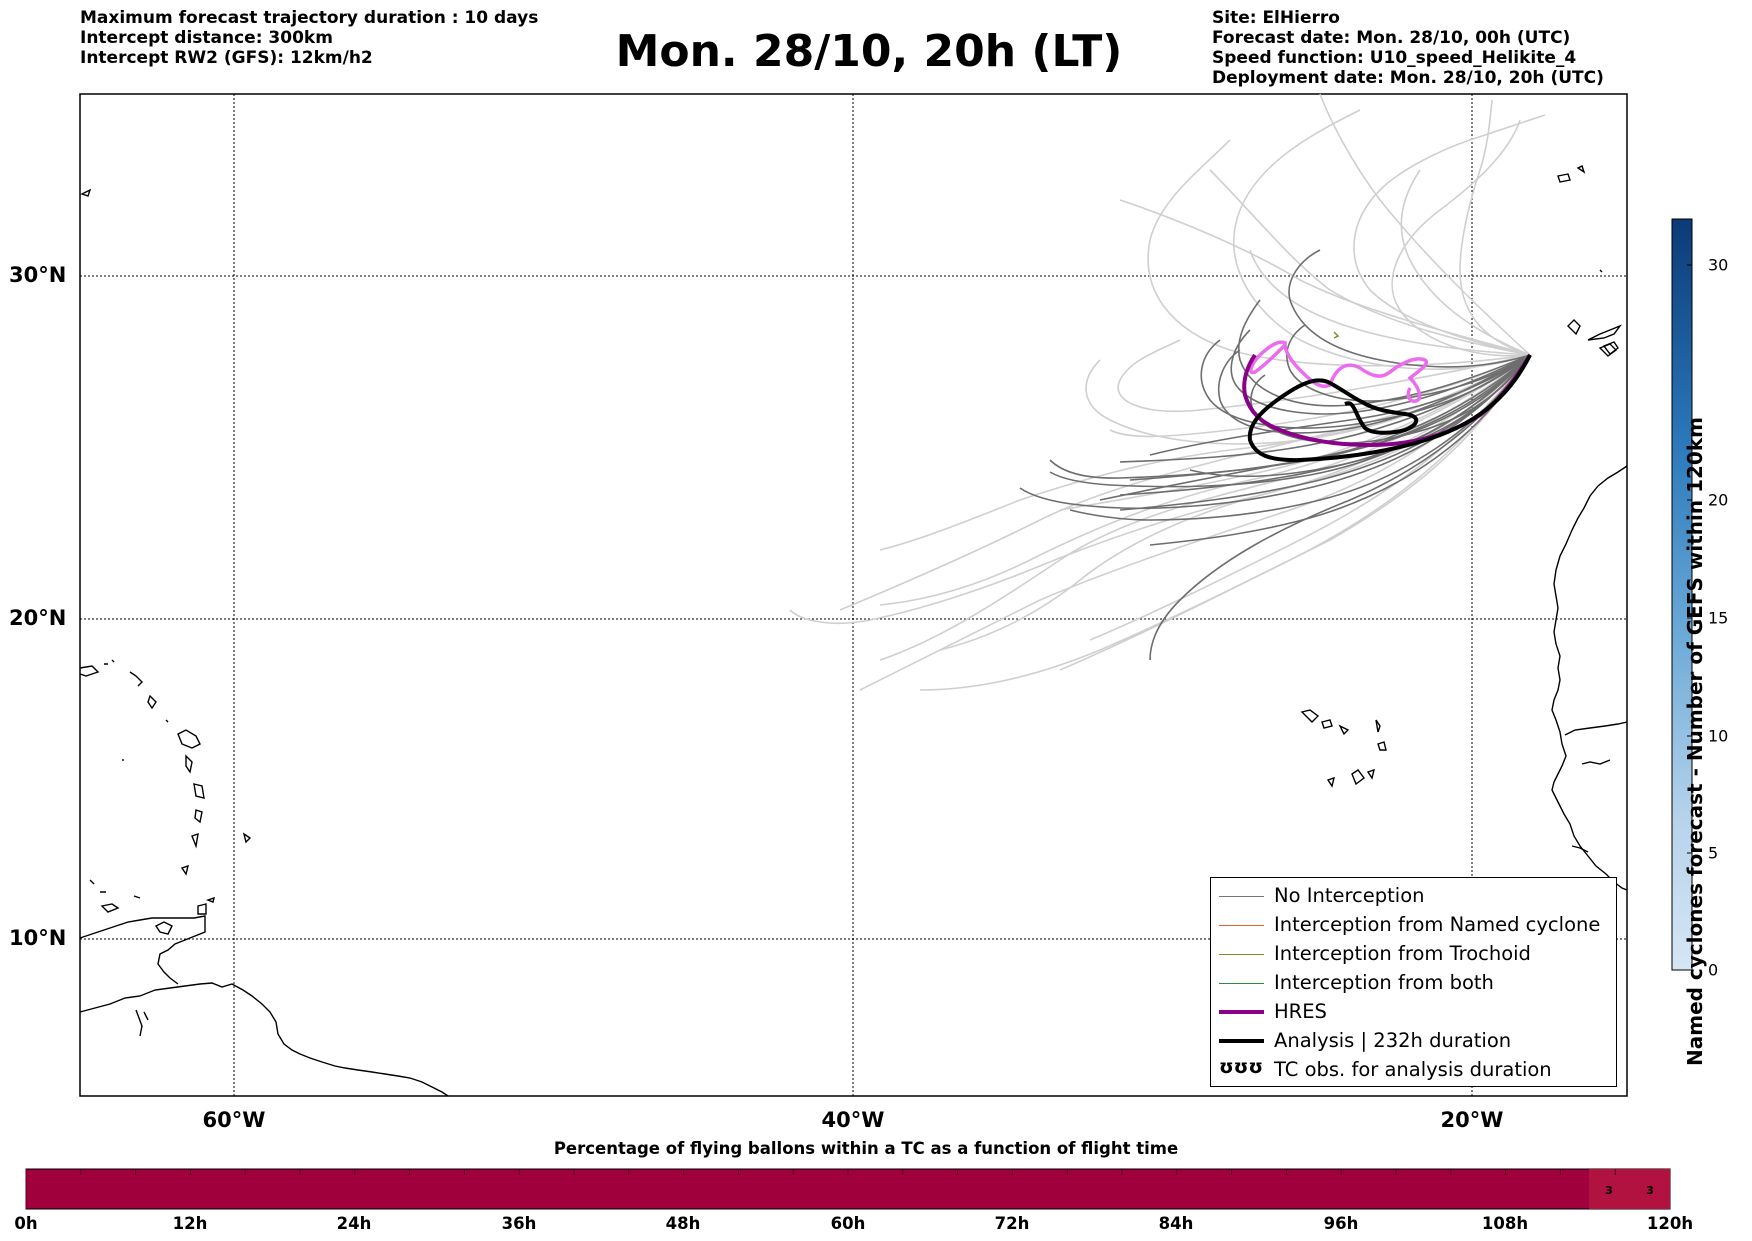 This screenshot has height=1241, width=1752. I want to click on island-martinique, so click(199, 791).